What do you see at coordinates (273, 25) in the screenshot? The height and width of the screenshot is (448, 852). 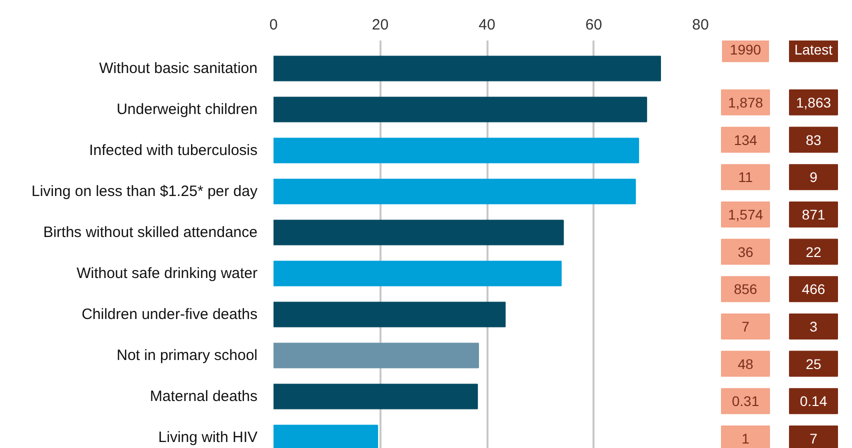 I see `x-tick-label: 0` at bounding box center [273, 25].